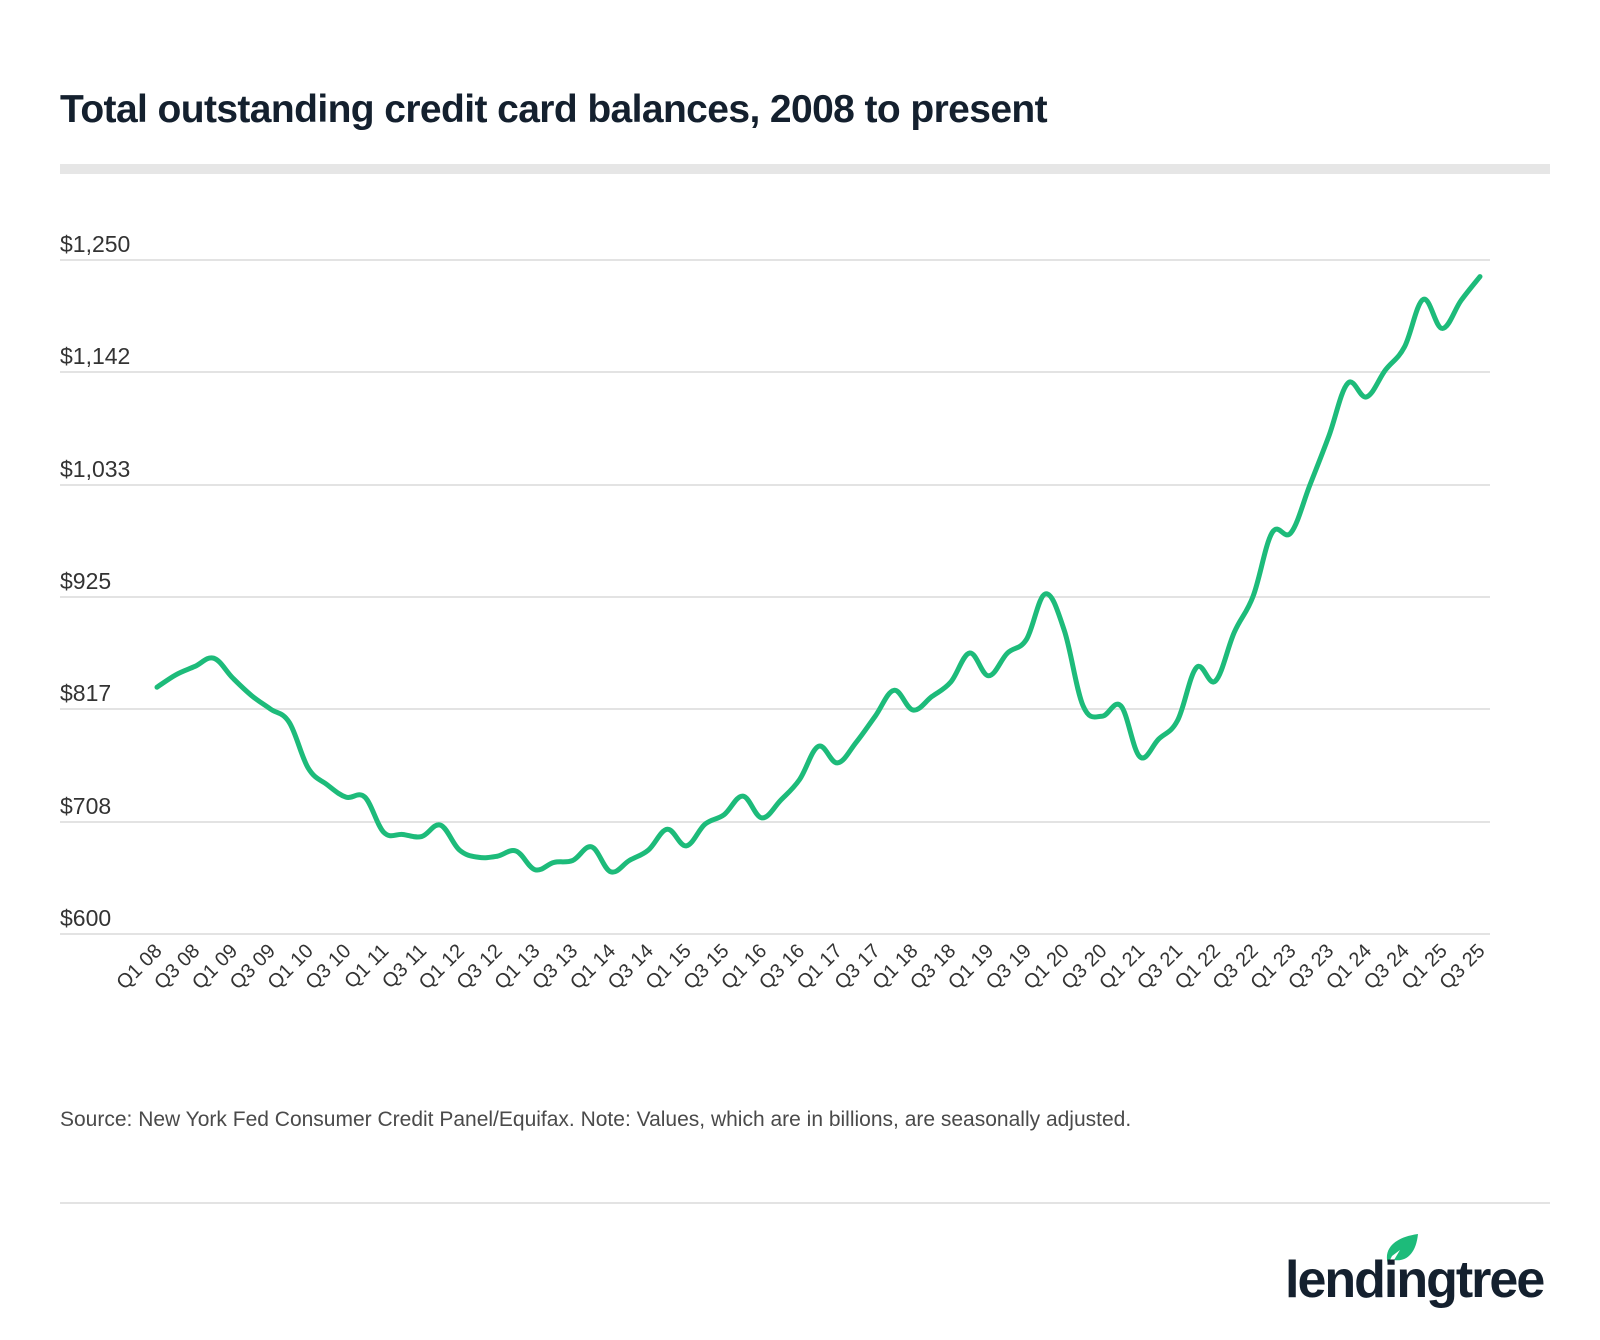  Describe the element at coordinates (805, 1203) in the screenshot. I see `footer-divider` at that location.